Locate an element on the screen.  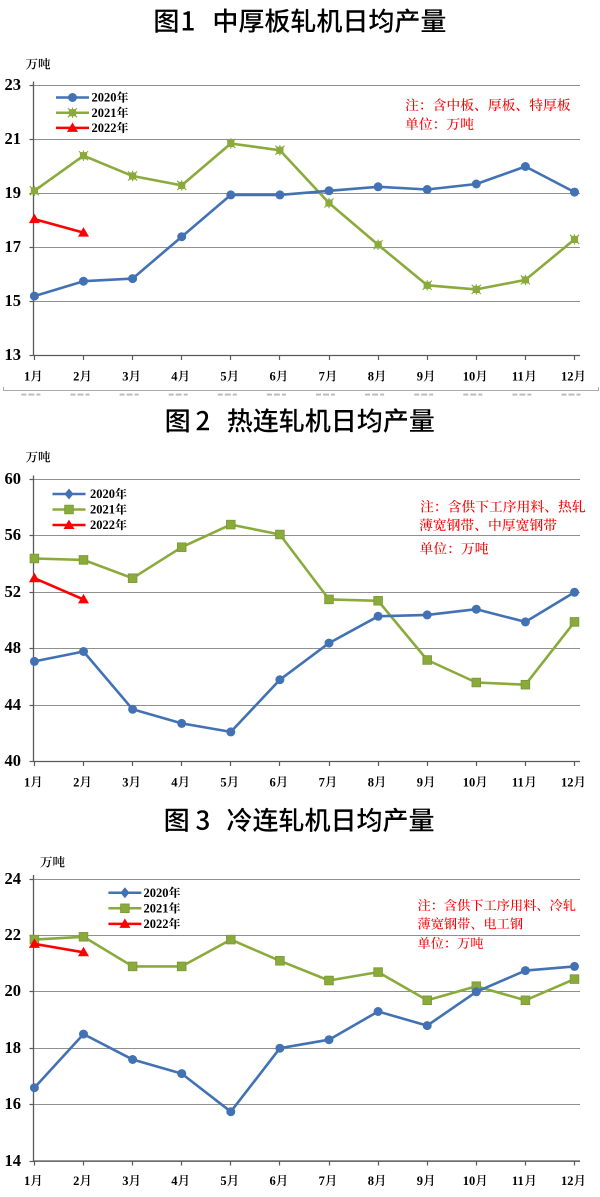
svg-text: 17 is located at coordinates (13, 246).